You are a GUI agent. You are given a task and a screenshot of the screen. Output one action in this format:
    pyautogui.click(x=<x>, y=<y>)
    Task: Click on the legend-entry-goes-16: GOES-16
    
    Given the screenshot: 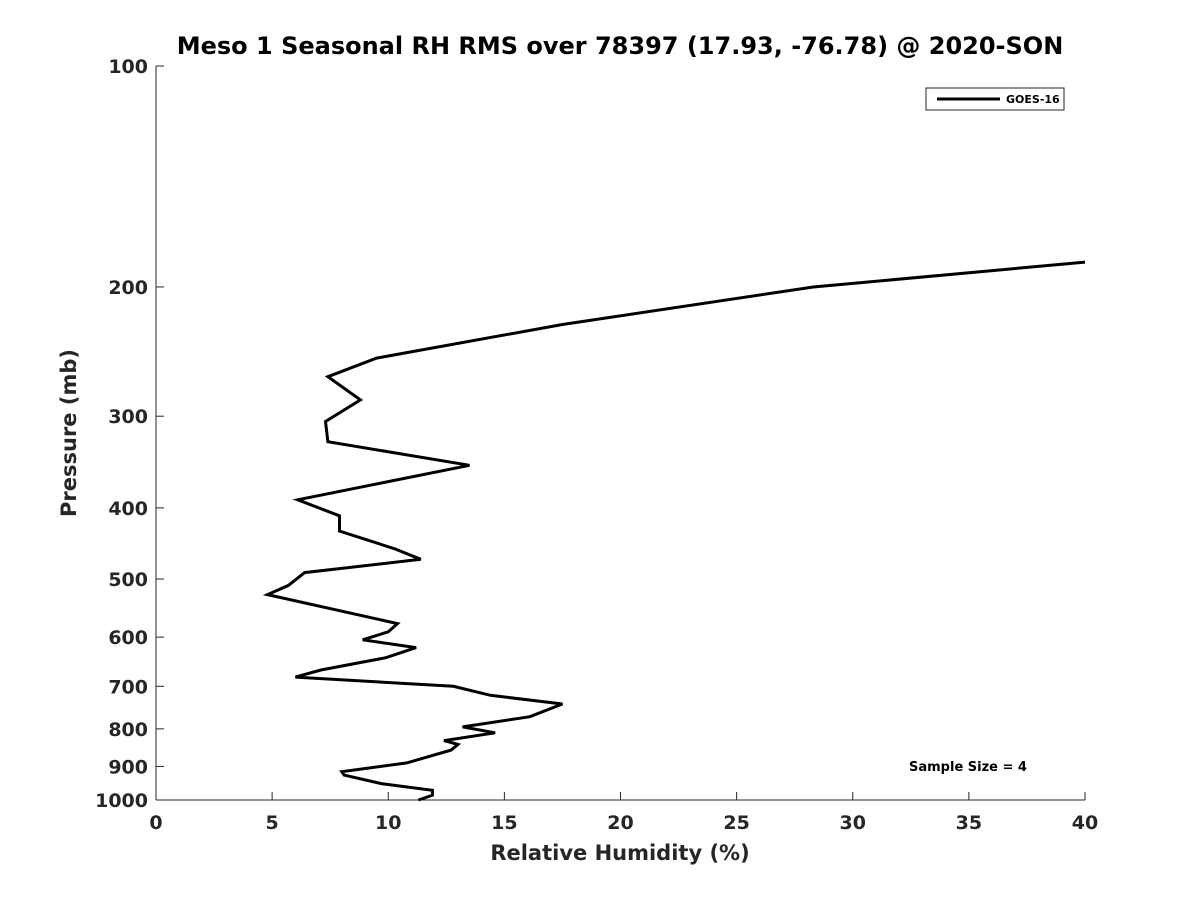 What is the action you would take?
    pyautogui.click(x=1033, y=99)
    